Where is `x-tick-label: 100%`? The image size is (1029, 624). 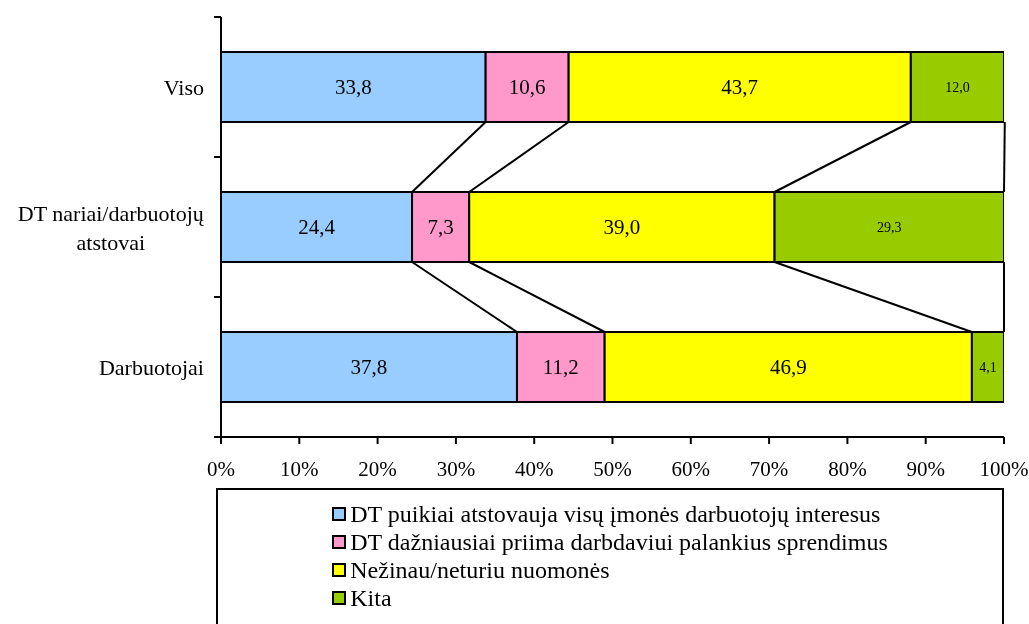
x-tick-label: 100% is located at coordinates (1004, 468).